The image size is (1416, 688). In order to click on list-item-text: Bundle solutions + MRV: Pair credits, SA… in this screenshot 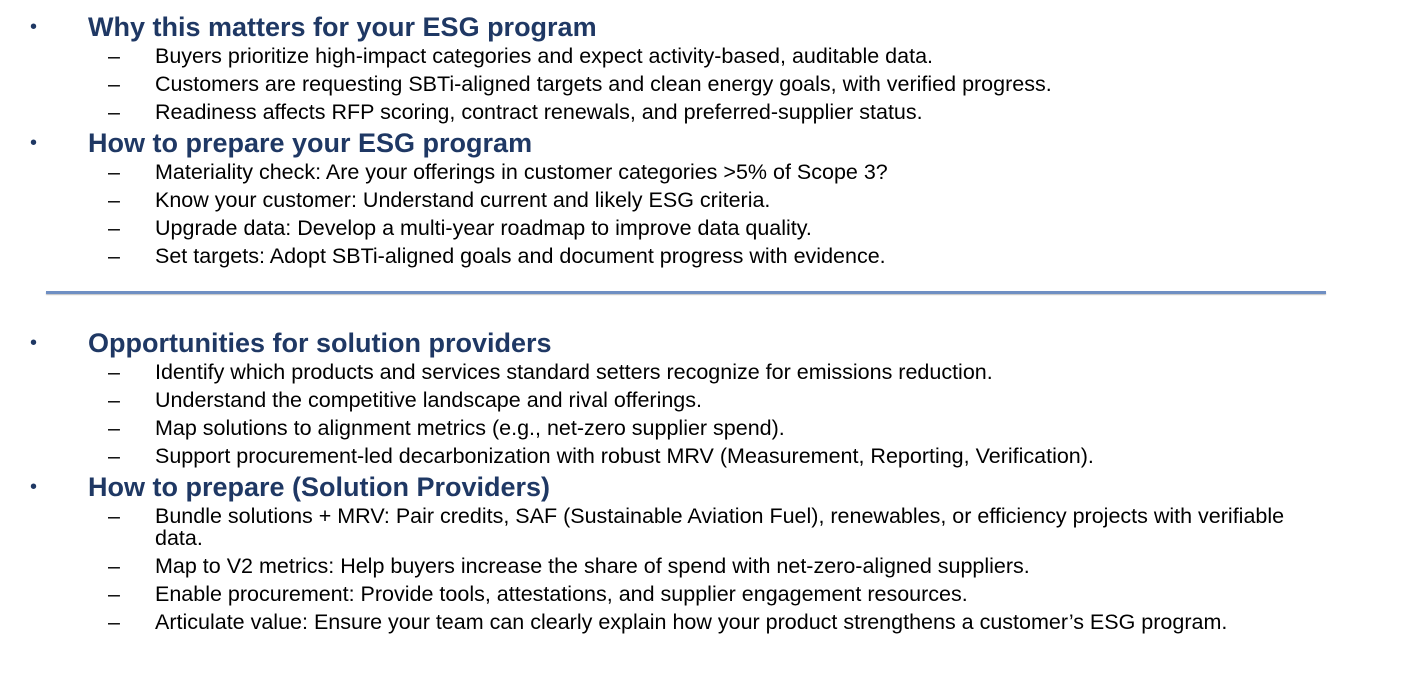, I will do `click(720, 527)`.